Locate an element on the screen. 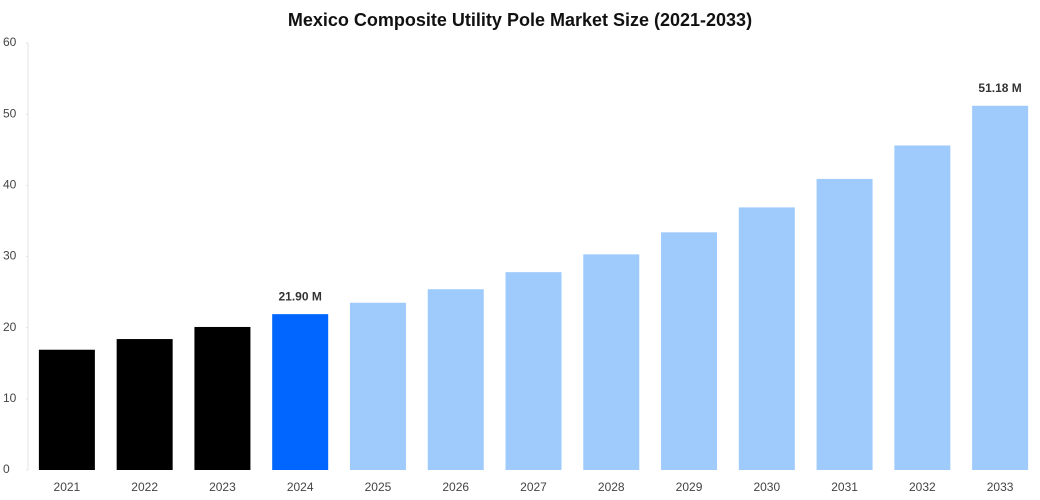 This screenshot has width=1040, height=500. value-label: 51.18 M is located at coordinates (999, 88).